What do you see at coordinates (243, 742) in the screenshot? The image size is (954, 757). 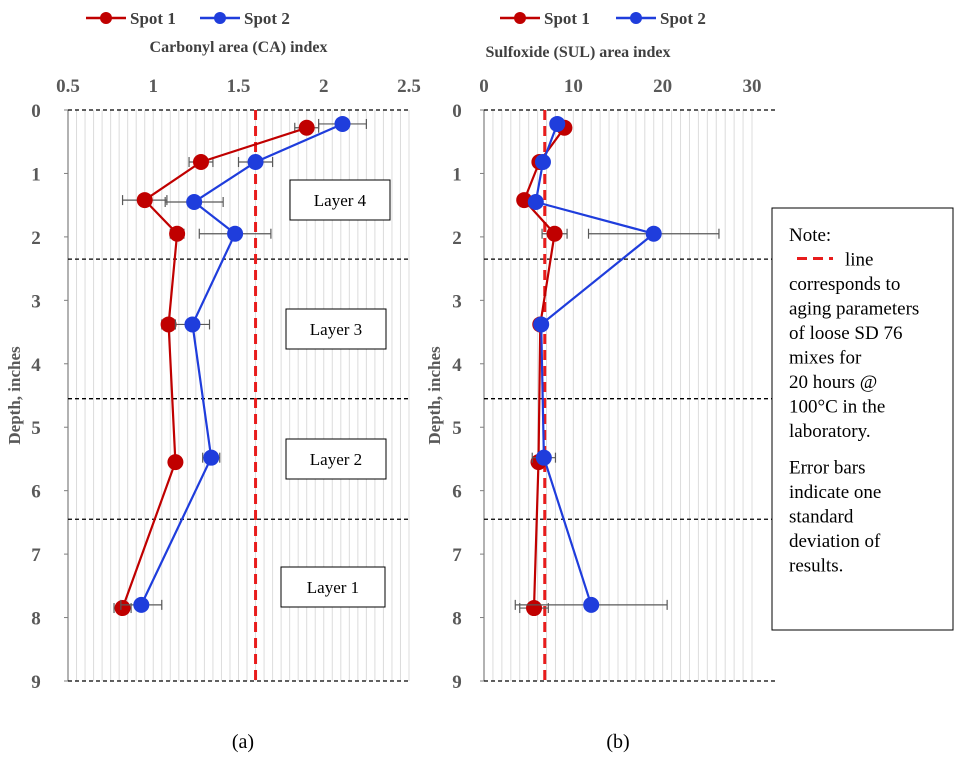 I see `panel-label: (a)` at bounding box center [243, 742].